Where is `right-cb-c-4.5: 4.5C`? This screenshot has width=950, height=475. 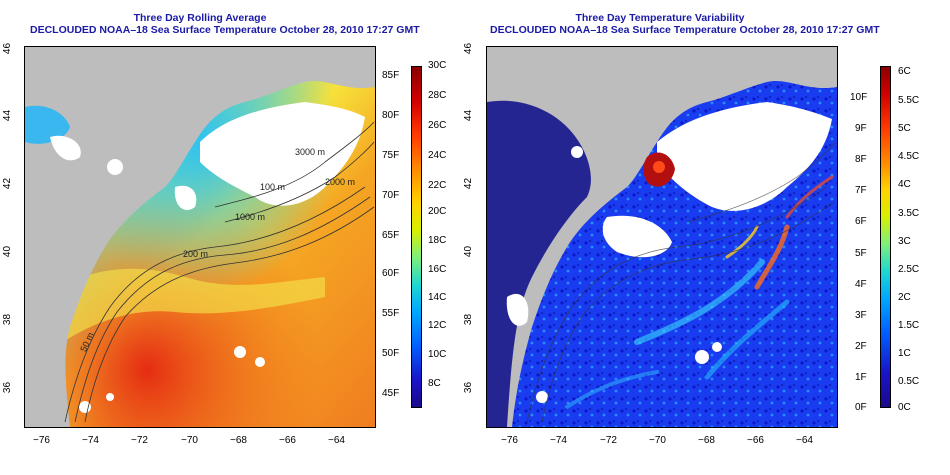
right-cb-c-4.5: 4.5C is located at coordinates (909, 156).